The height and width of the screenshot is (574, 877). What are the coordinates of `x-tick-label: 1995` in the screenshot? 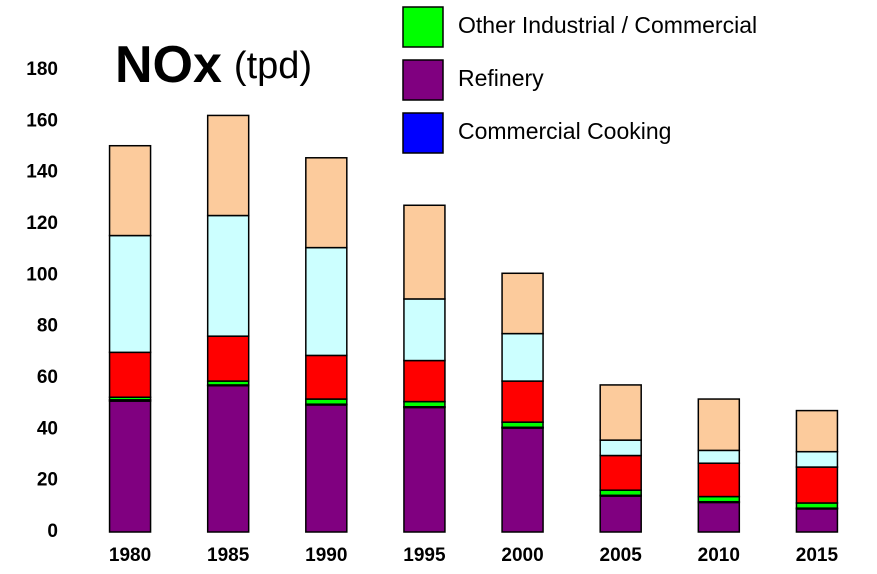 It's located at (424, 555).